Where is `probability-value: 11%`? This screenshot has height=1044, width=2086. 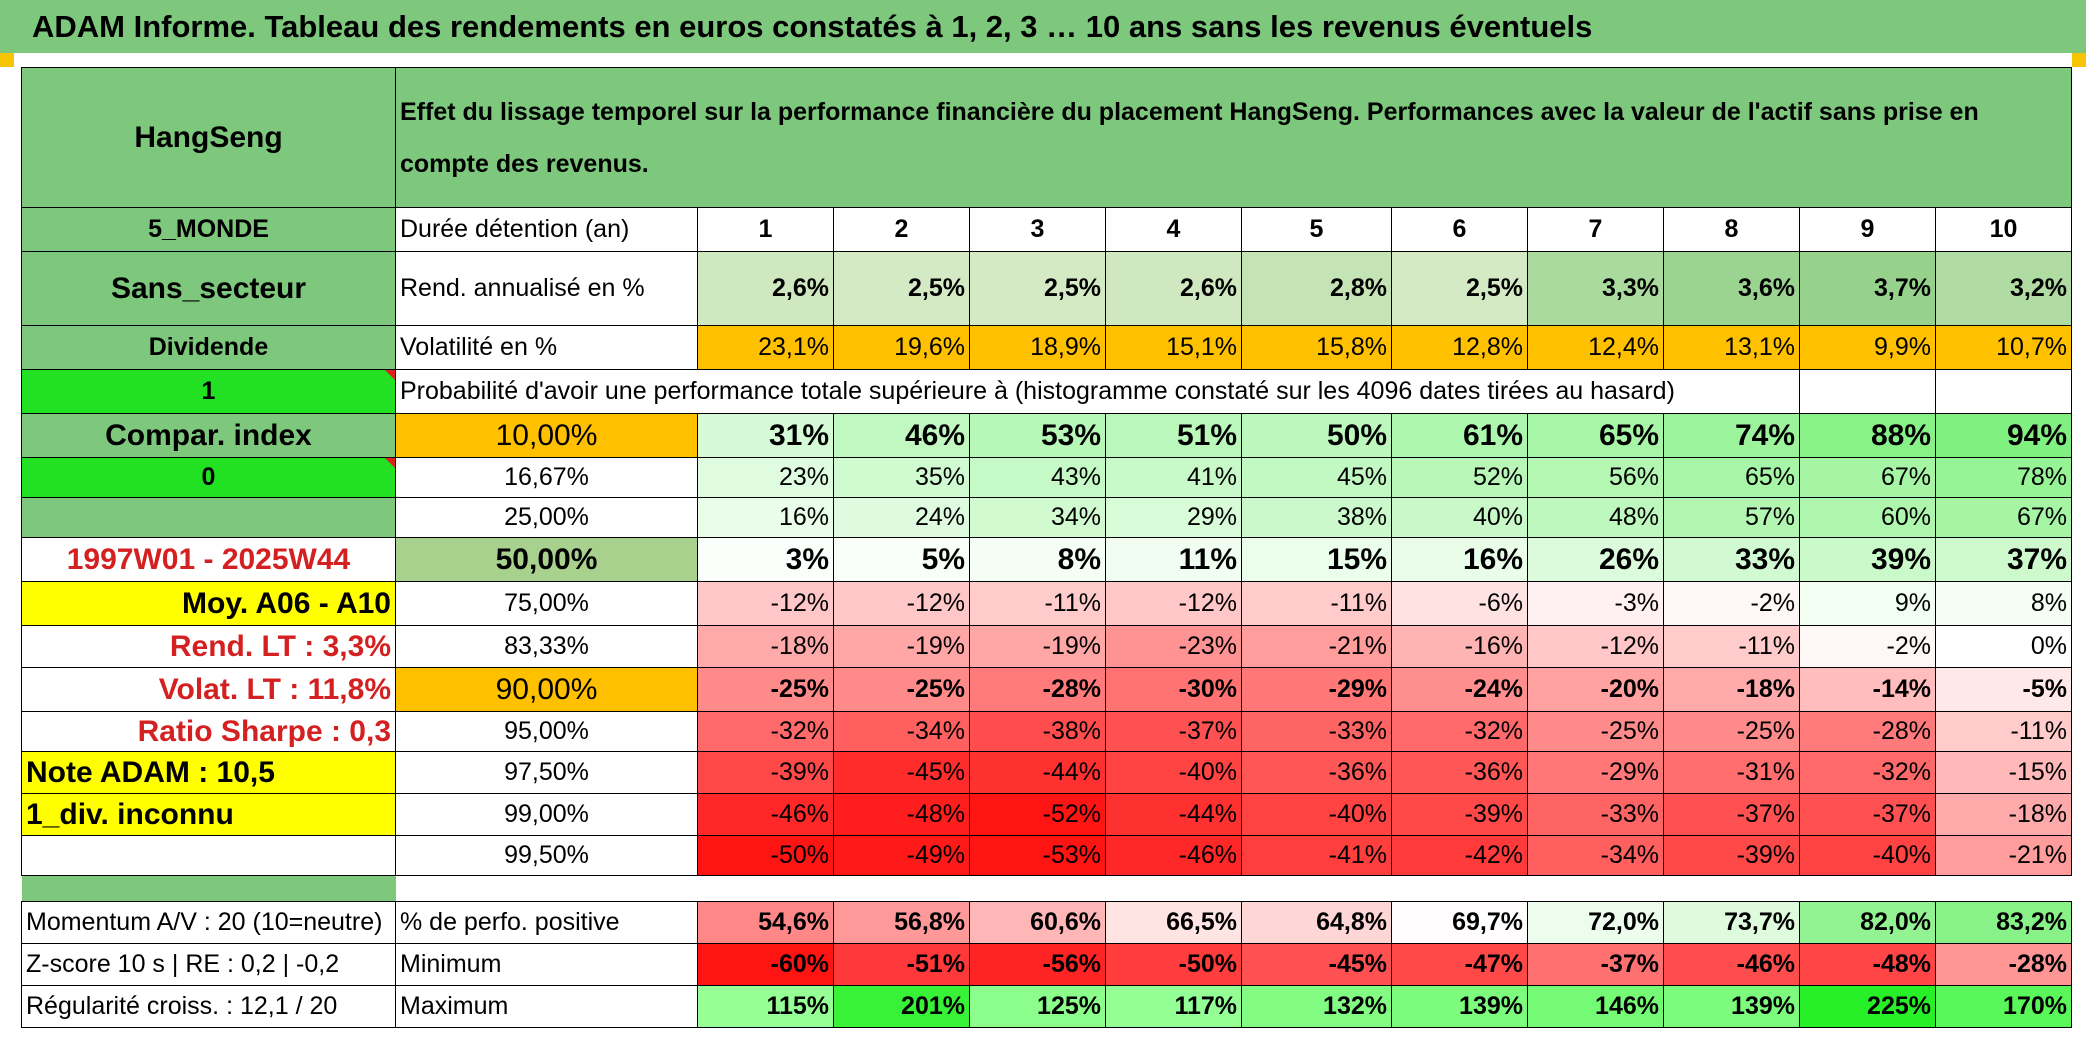 probability-value: 11% is located at coordinates (1173, 559).